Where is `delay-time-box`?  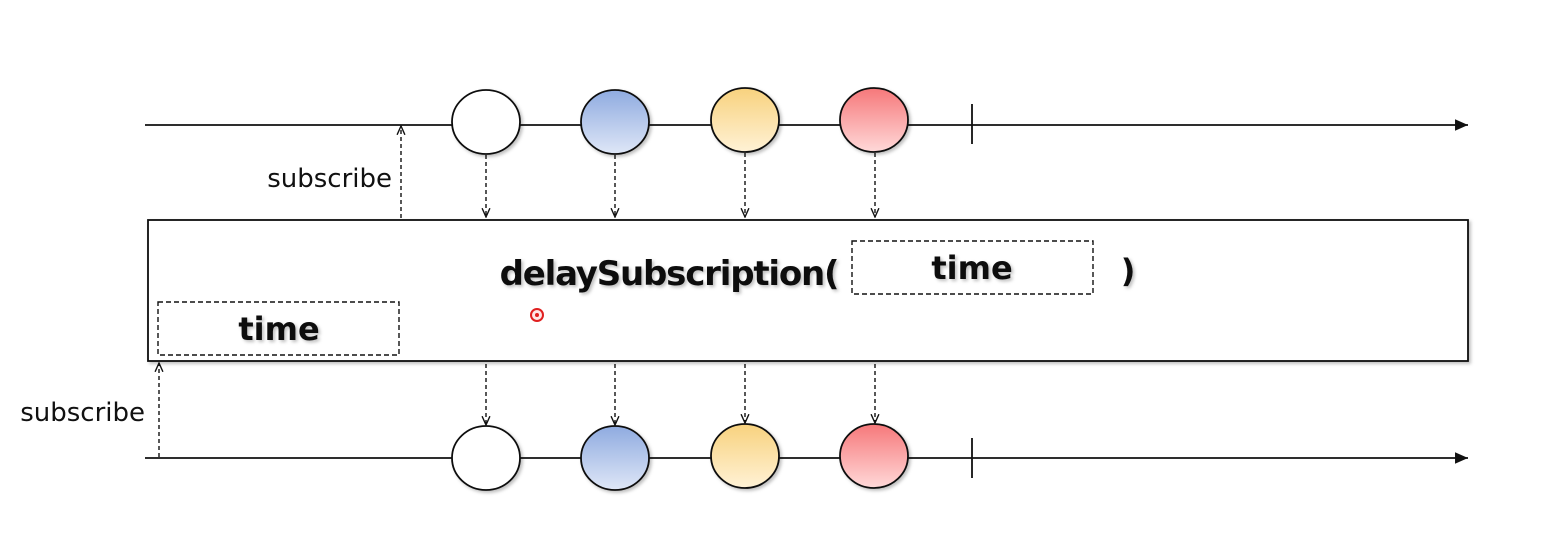
delay-time-box is located at coordinates (278, 328).